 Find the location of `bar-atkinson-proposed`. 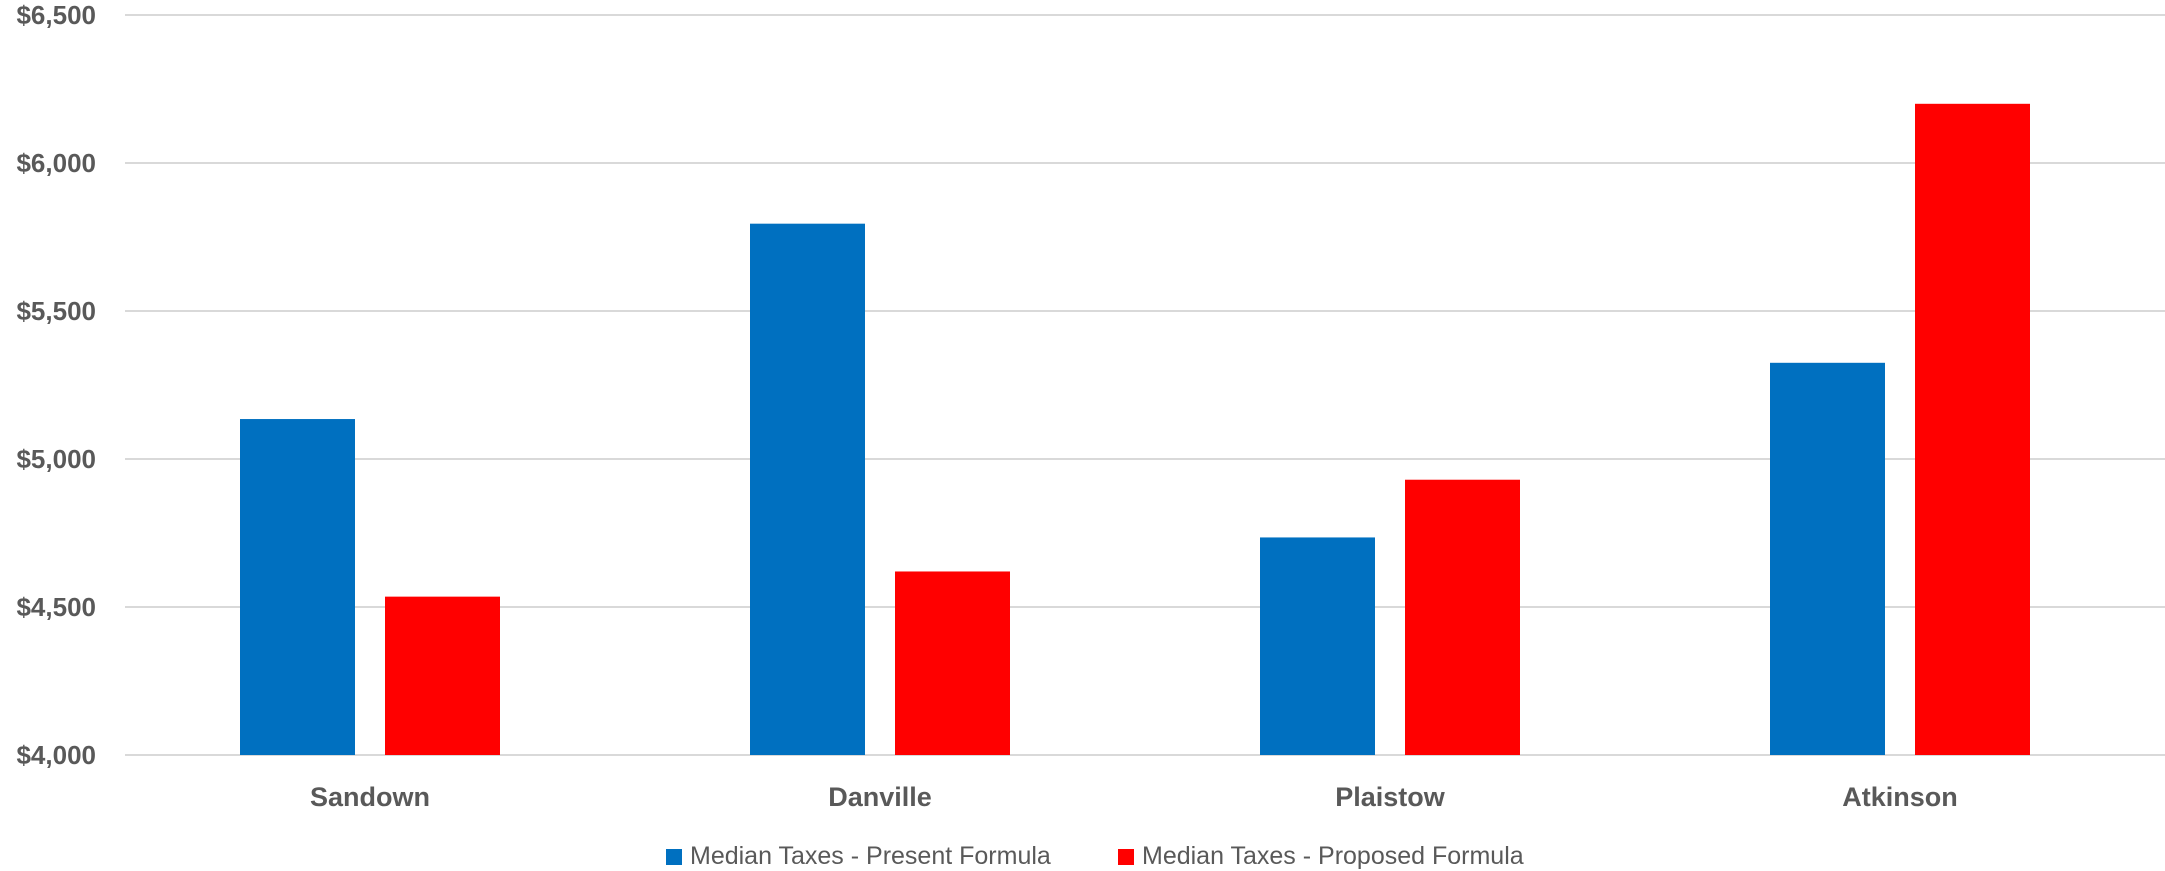

bar-atkinson-proposed is located at coordinates (1972, 429).